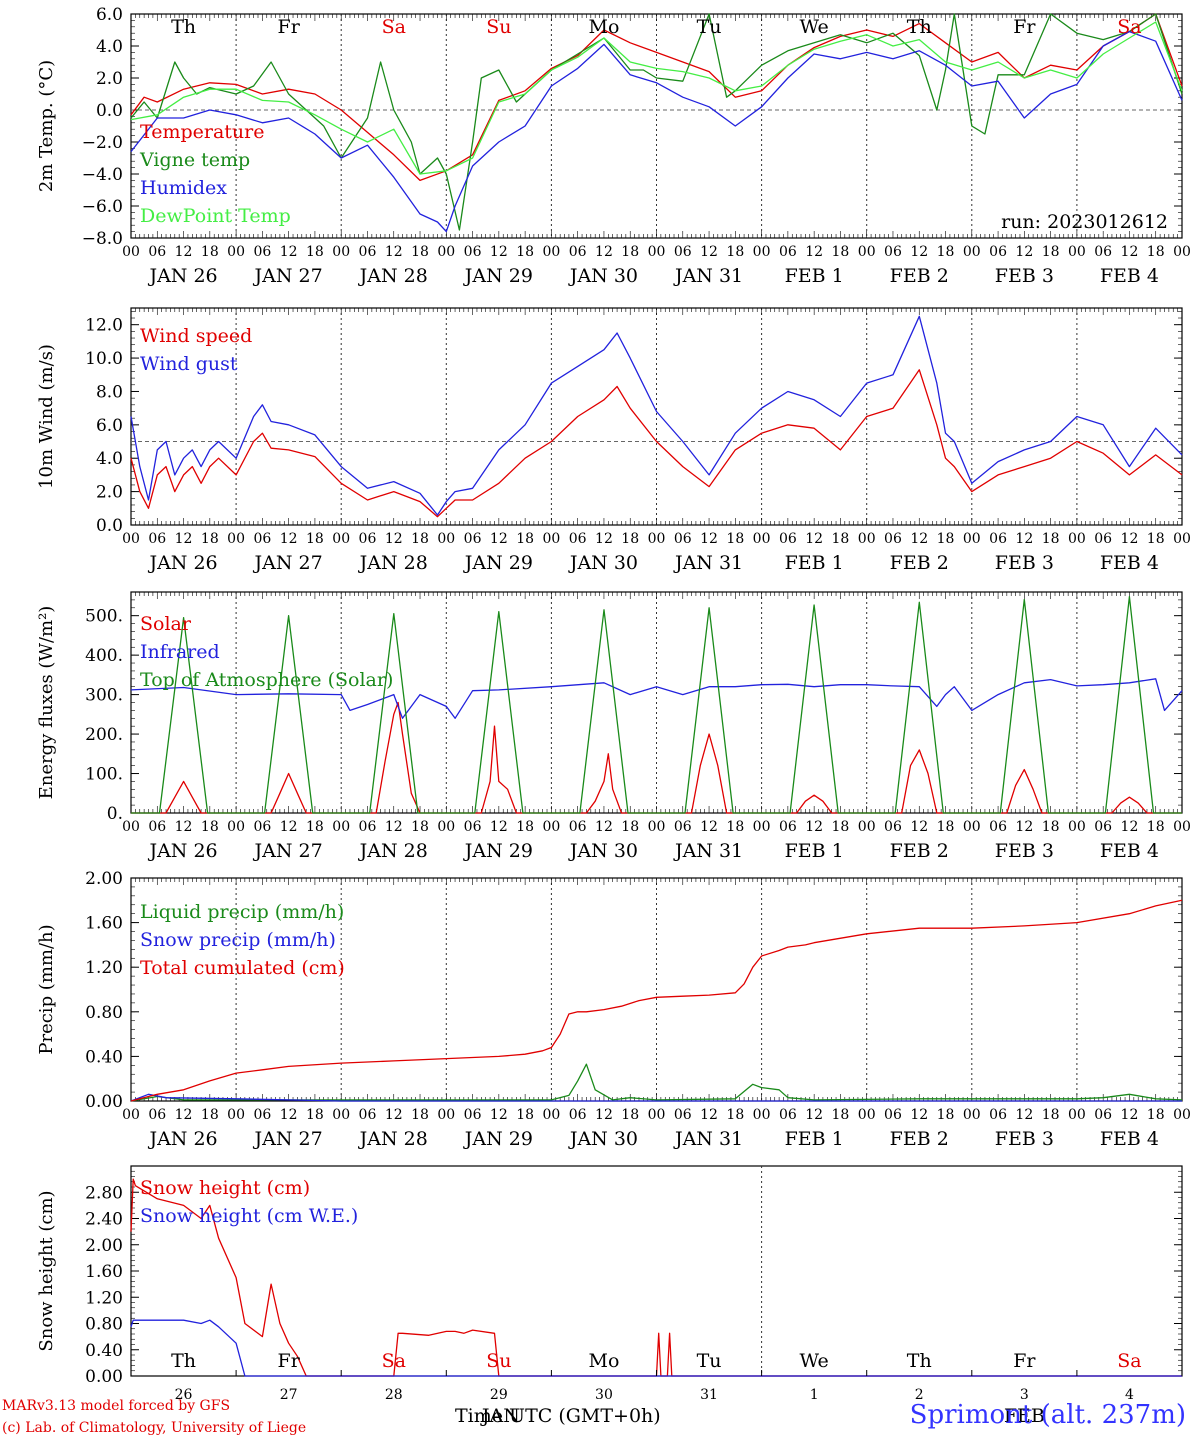 The image size is (1194, 1440). What do you see at coordinates (1129, 1395) in the screenshot?
I see `day-number-label: 4` at bounding box center [1129, 1395].